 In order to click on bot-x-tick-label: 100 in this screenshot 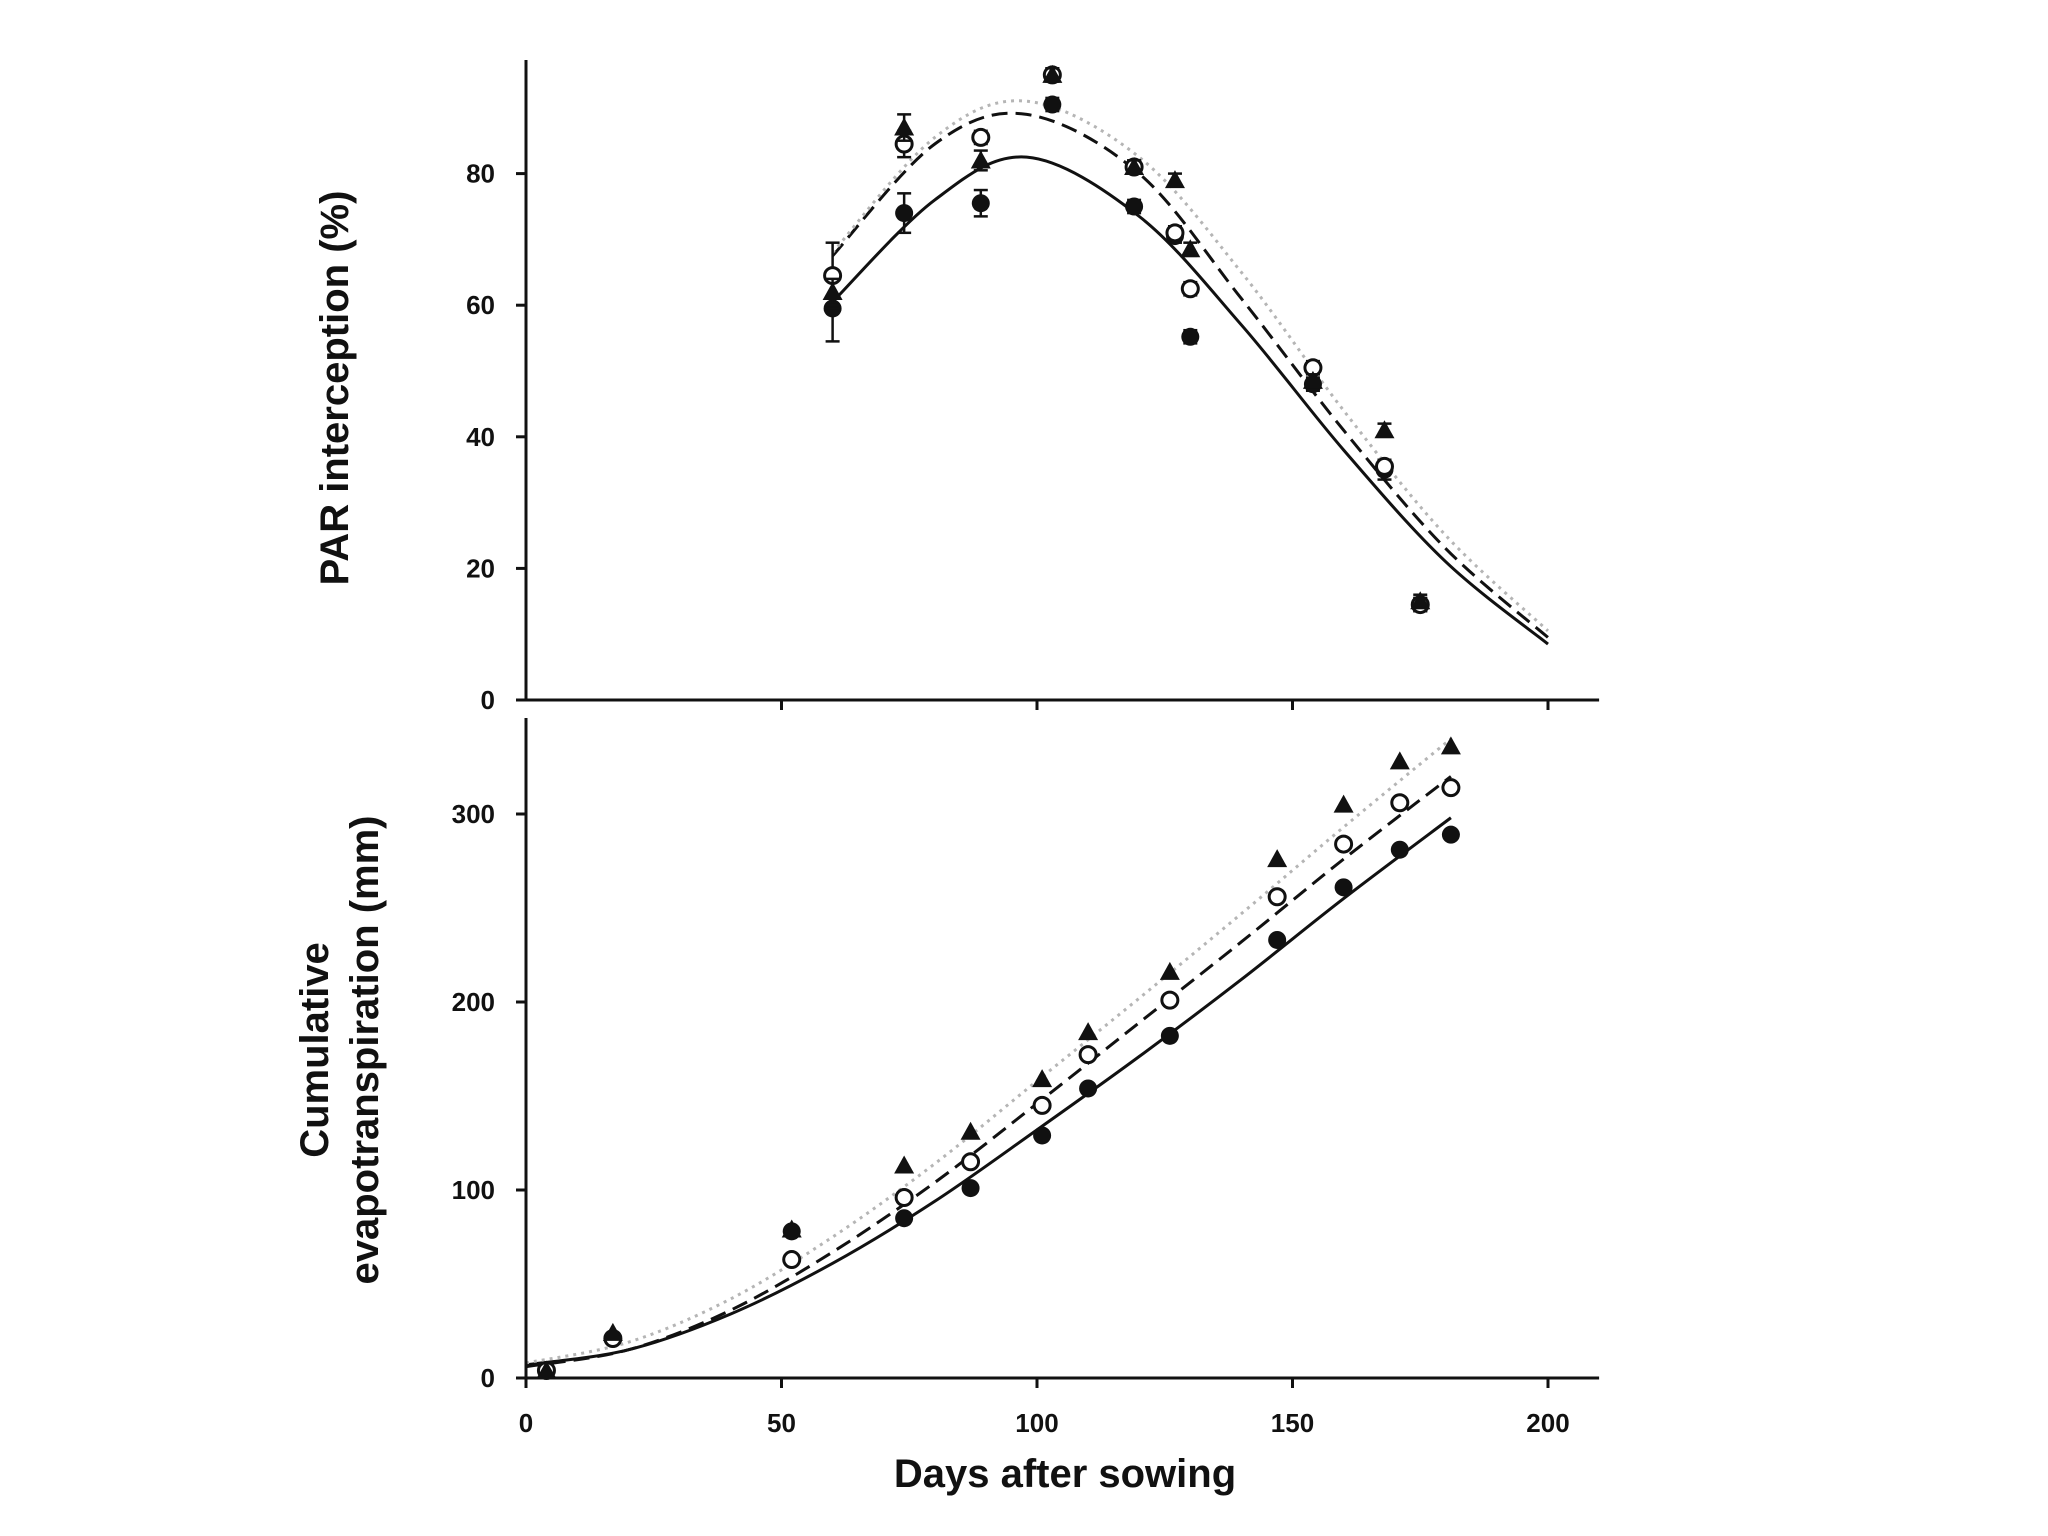, I will do `click(1036, 1423)`.